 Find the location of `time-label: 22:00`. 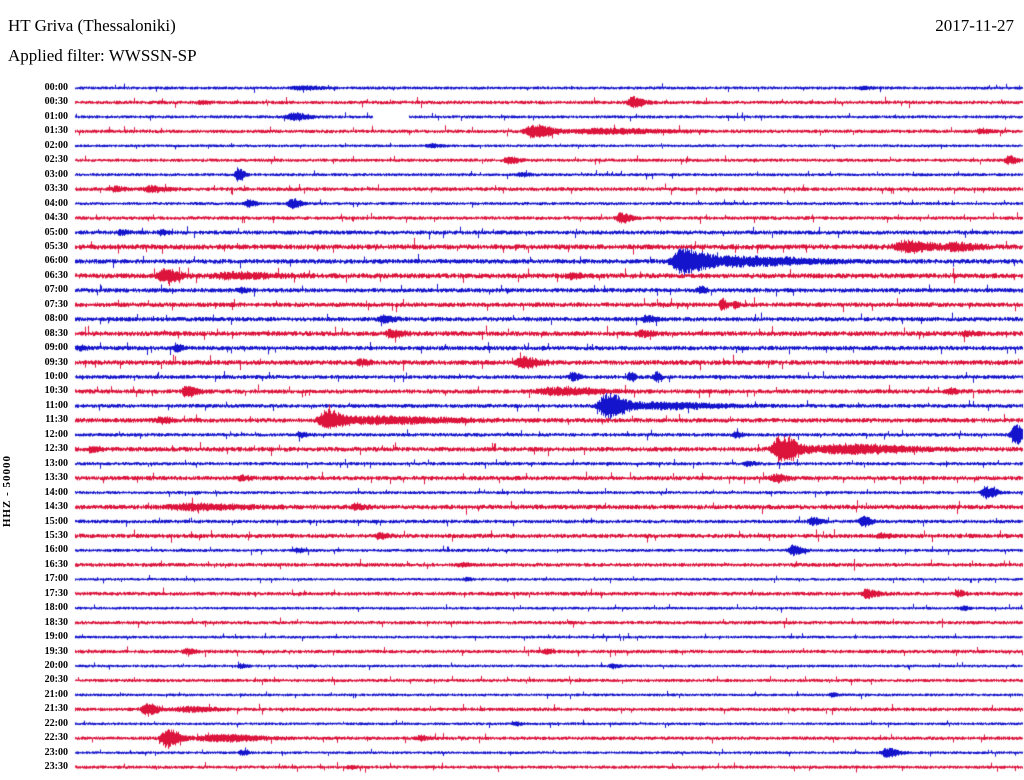

time-label: 22:00 is located at coordinates (56, 723).